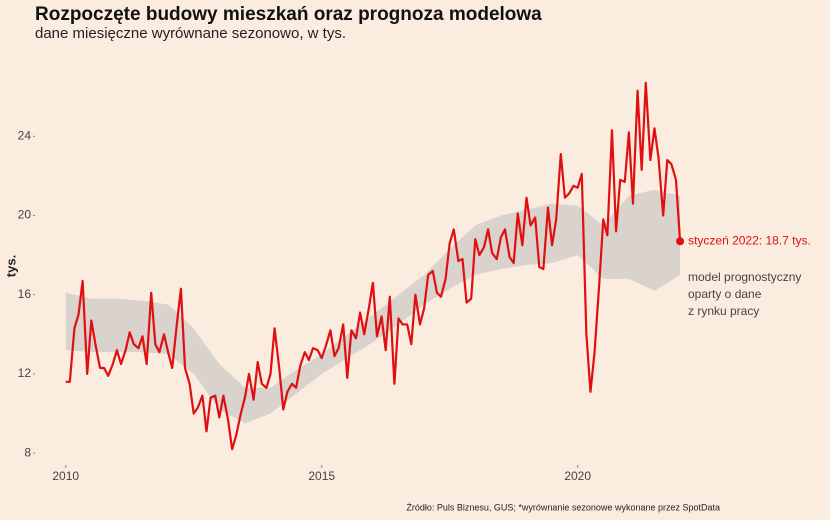 This screenshot has width=830, height=520. Describe the element at coordinates (680, 241) in the screenshot. I see `last-point` at that location.